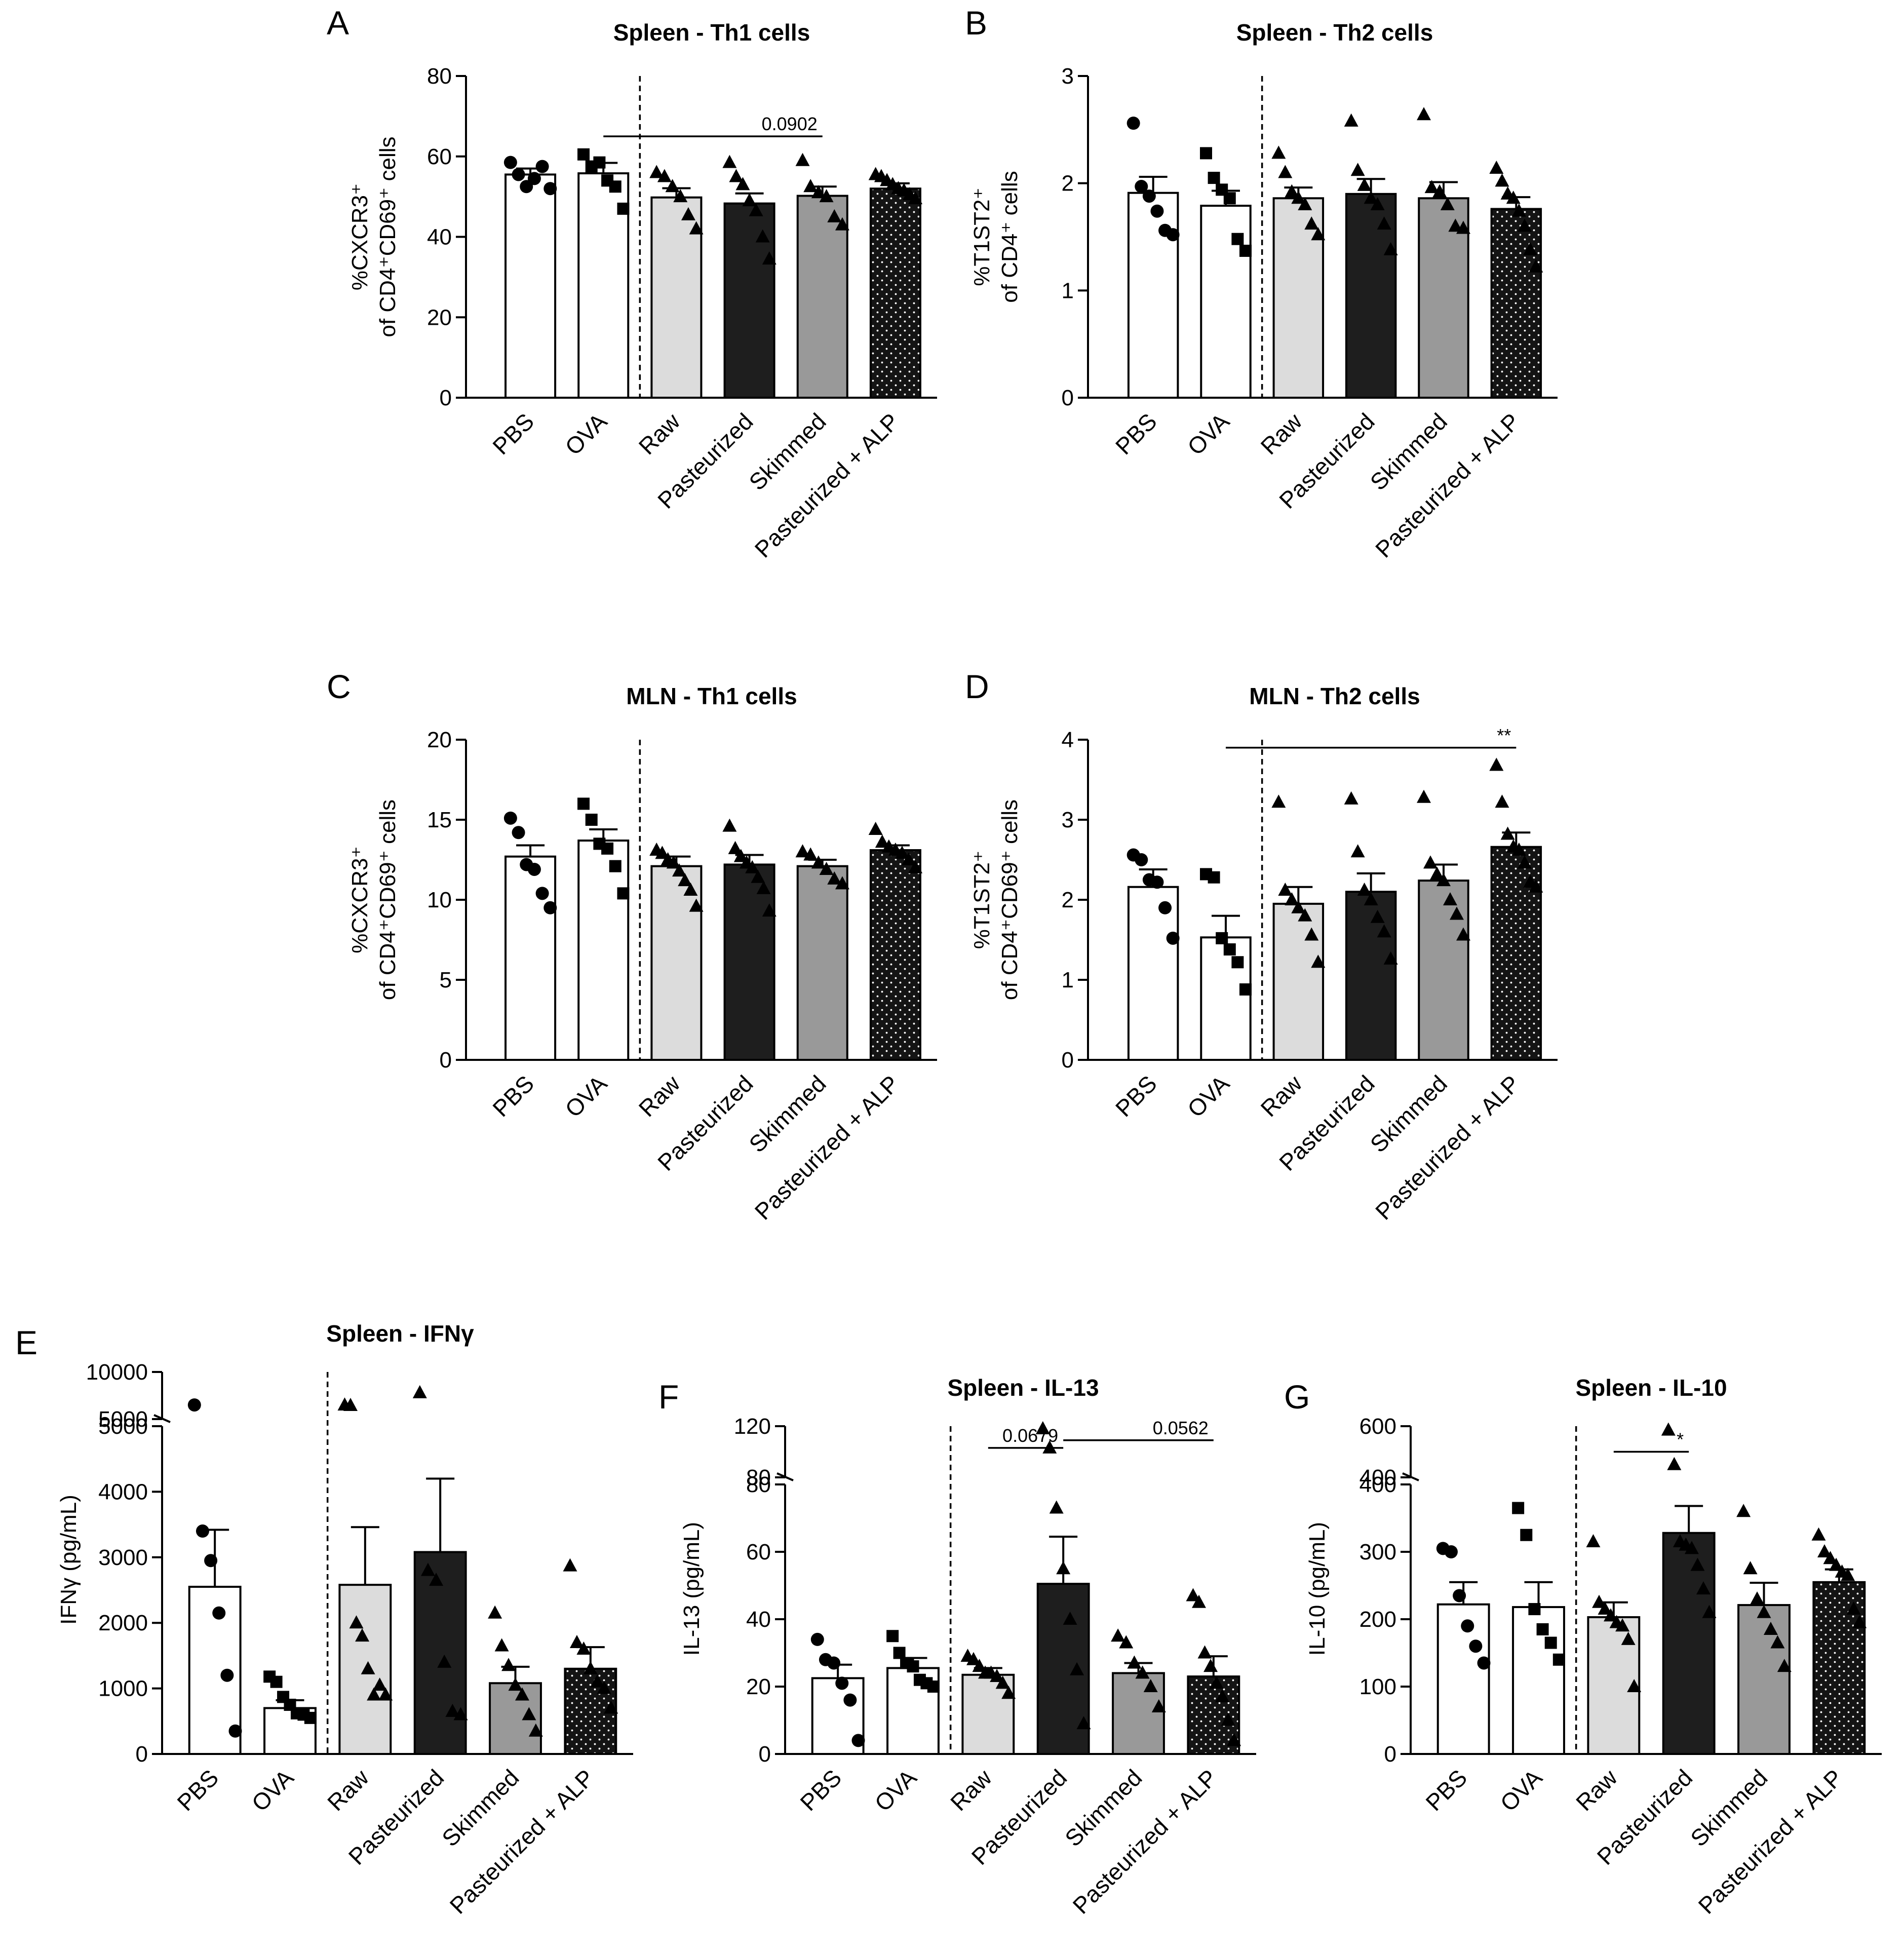 The image size is (1904, 1947). I want to click on panel-letter: C, so click(339, 687).